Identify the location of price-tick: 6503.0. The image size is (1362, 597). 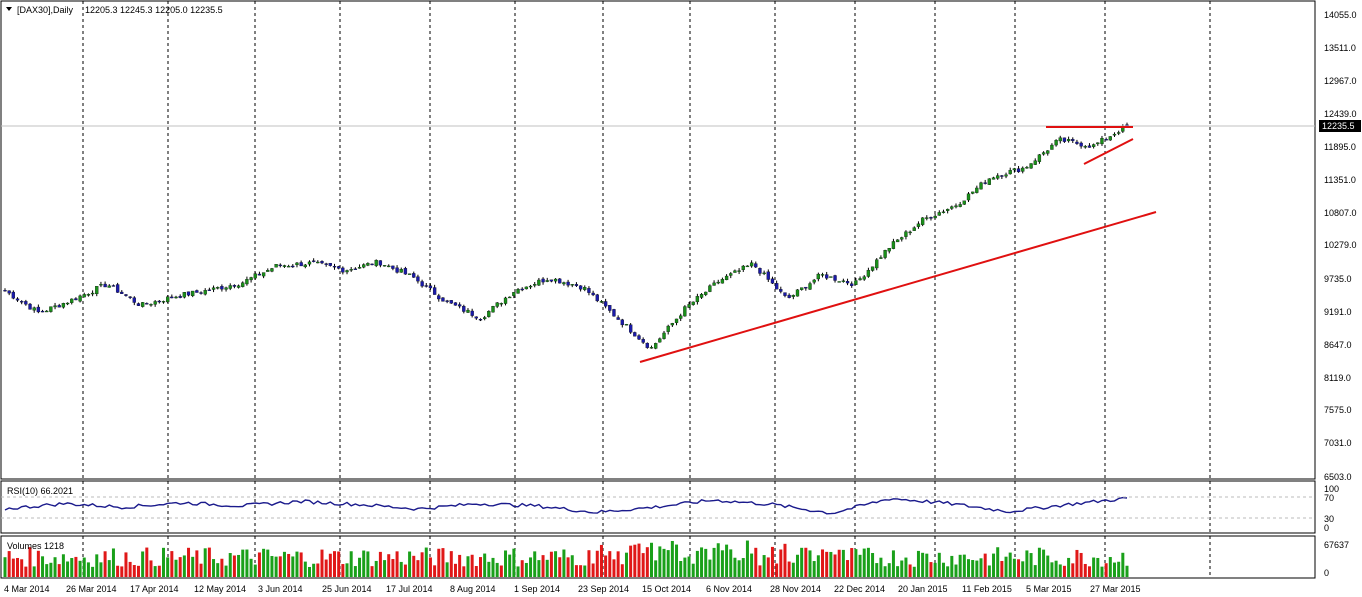
(1338, 477).